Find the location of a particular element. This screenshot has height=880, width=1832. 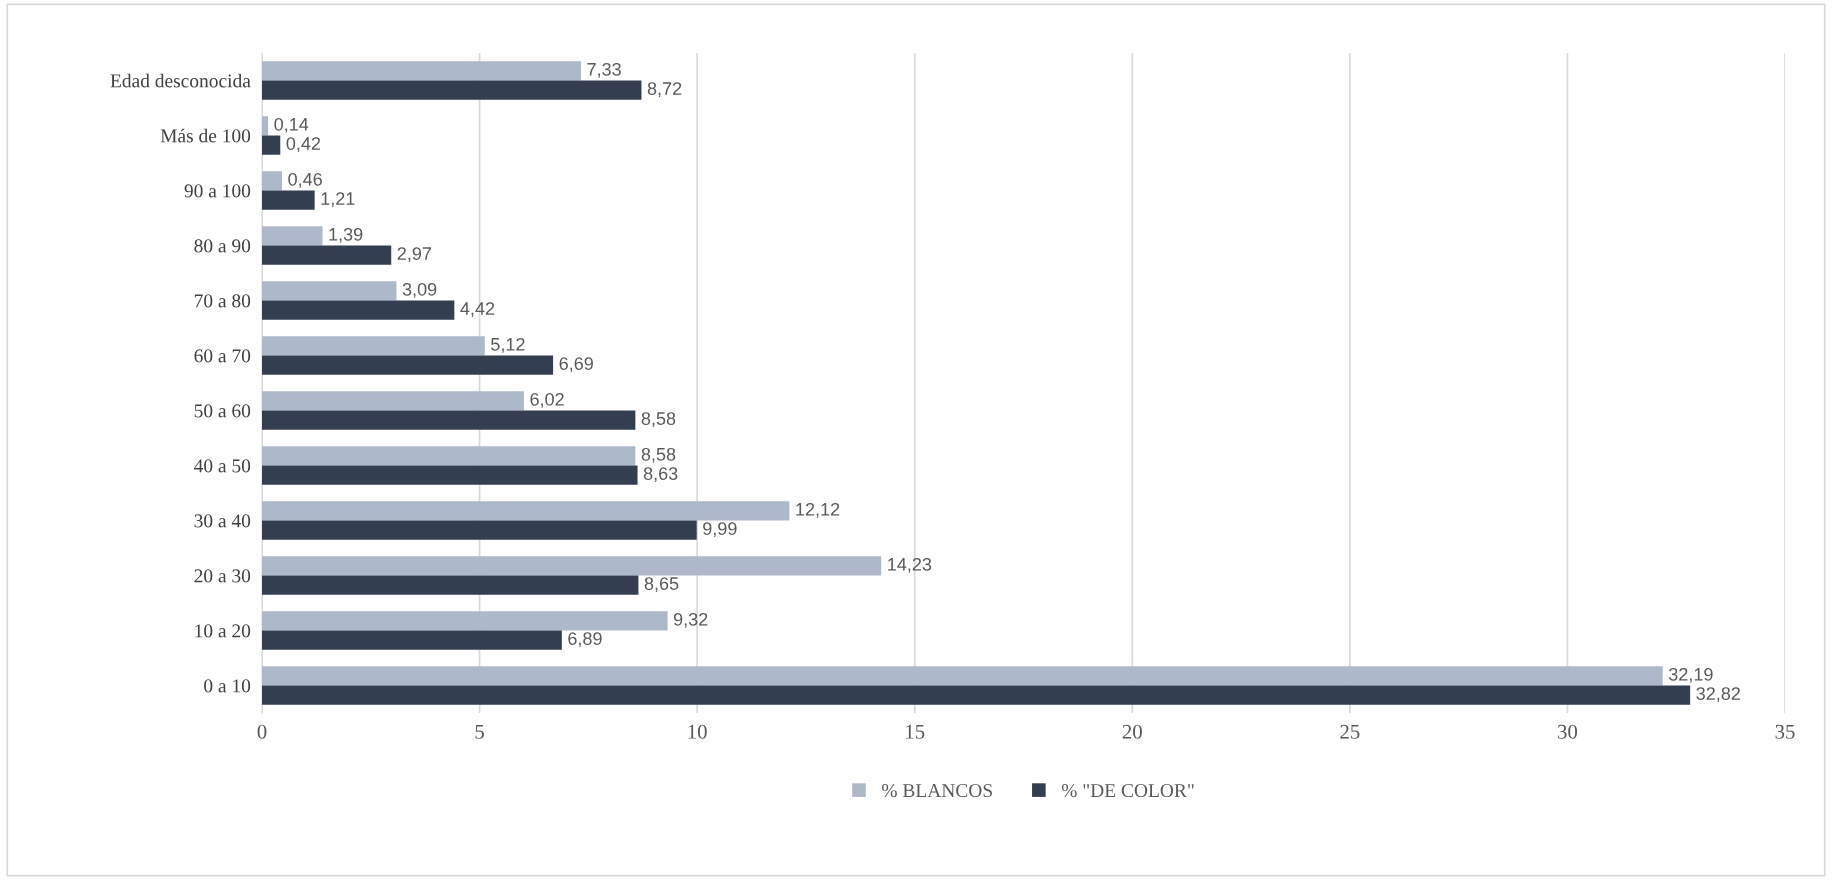

x-tick-label: 0 is located at coordinates (262, 731).